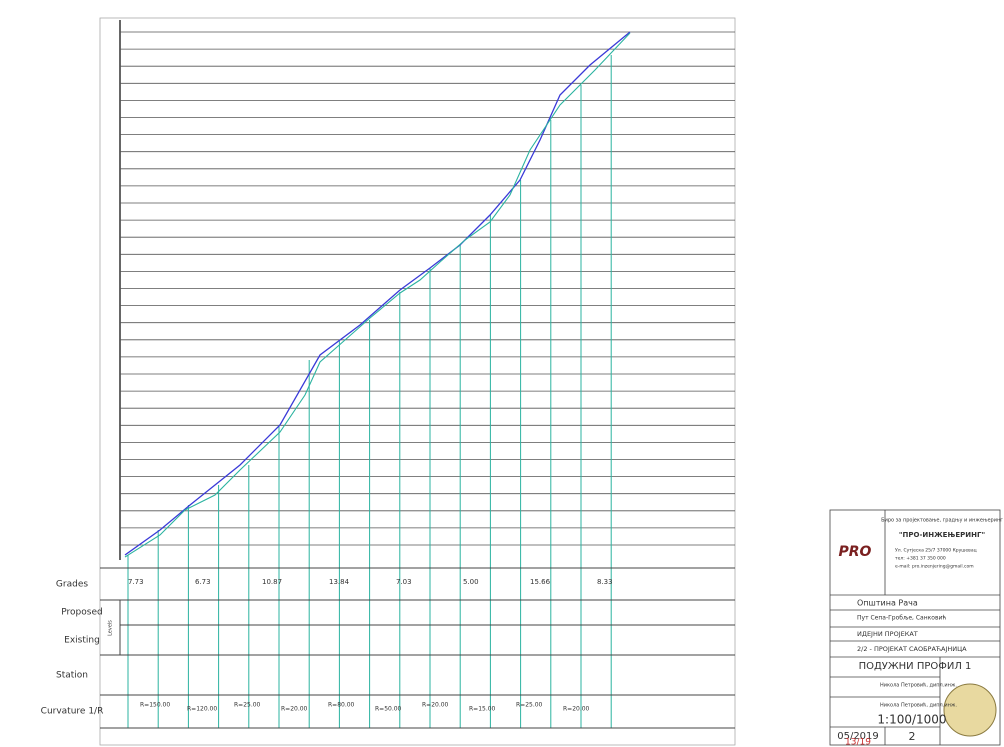 The width and height of the screenshot is (1004, 747). What do you see at coordinates (202, 709) in the screenshot?
I see `curvature: R=120.00` at bounding box center [202, 709].